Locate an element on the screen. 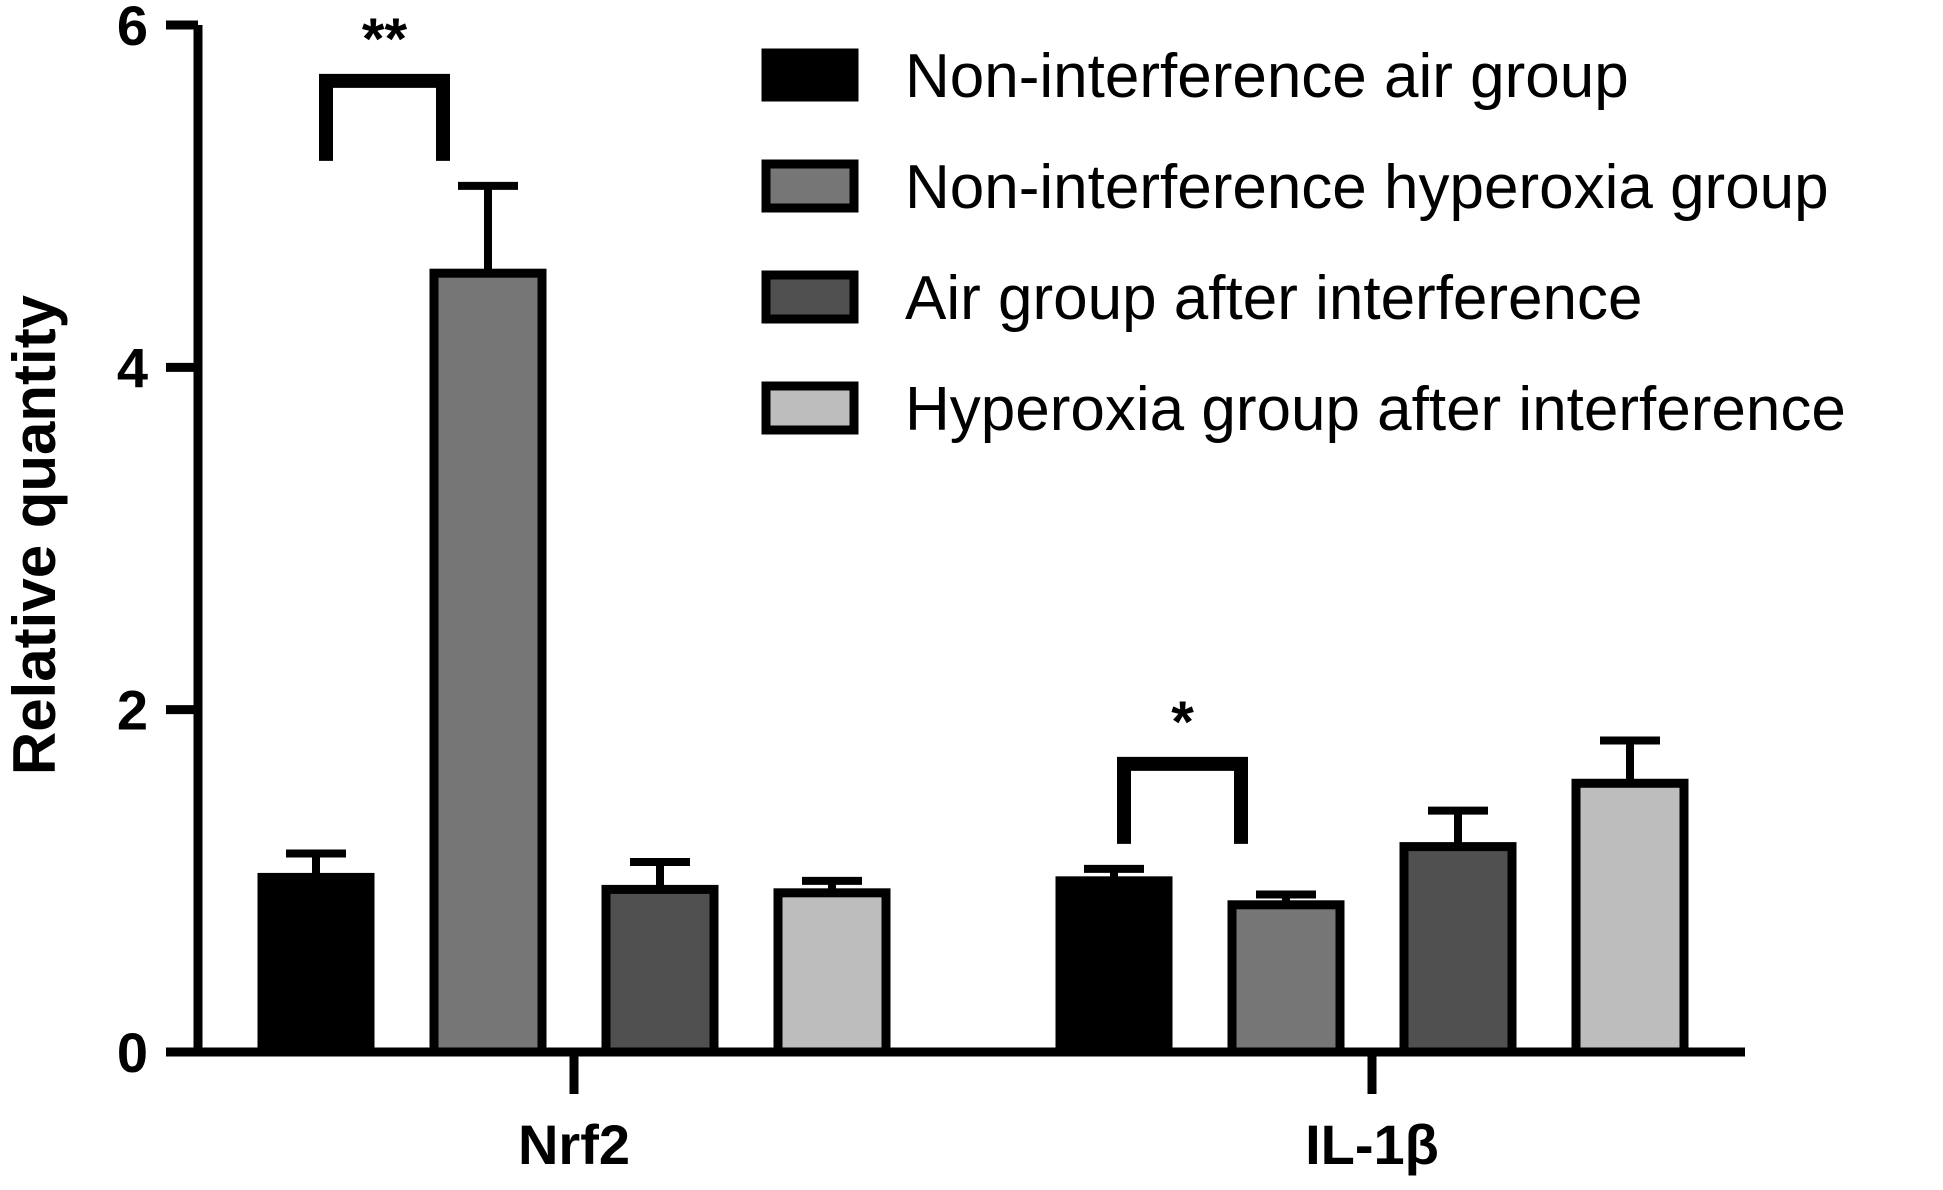 This screenshot has height=1190, width=1943. x-axis: Nrf2 IL-1β is located at coordinates (969, 1111).